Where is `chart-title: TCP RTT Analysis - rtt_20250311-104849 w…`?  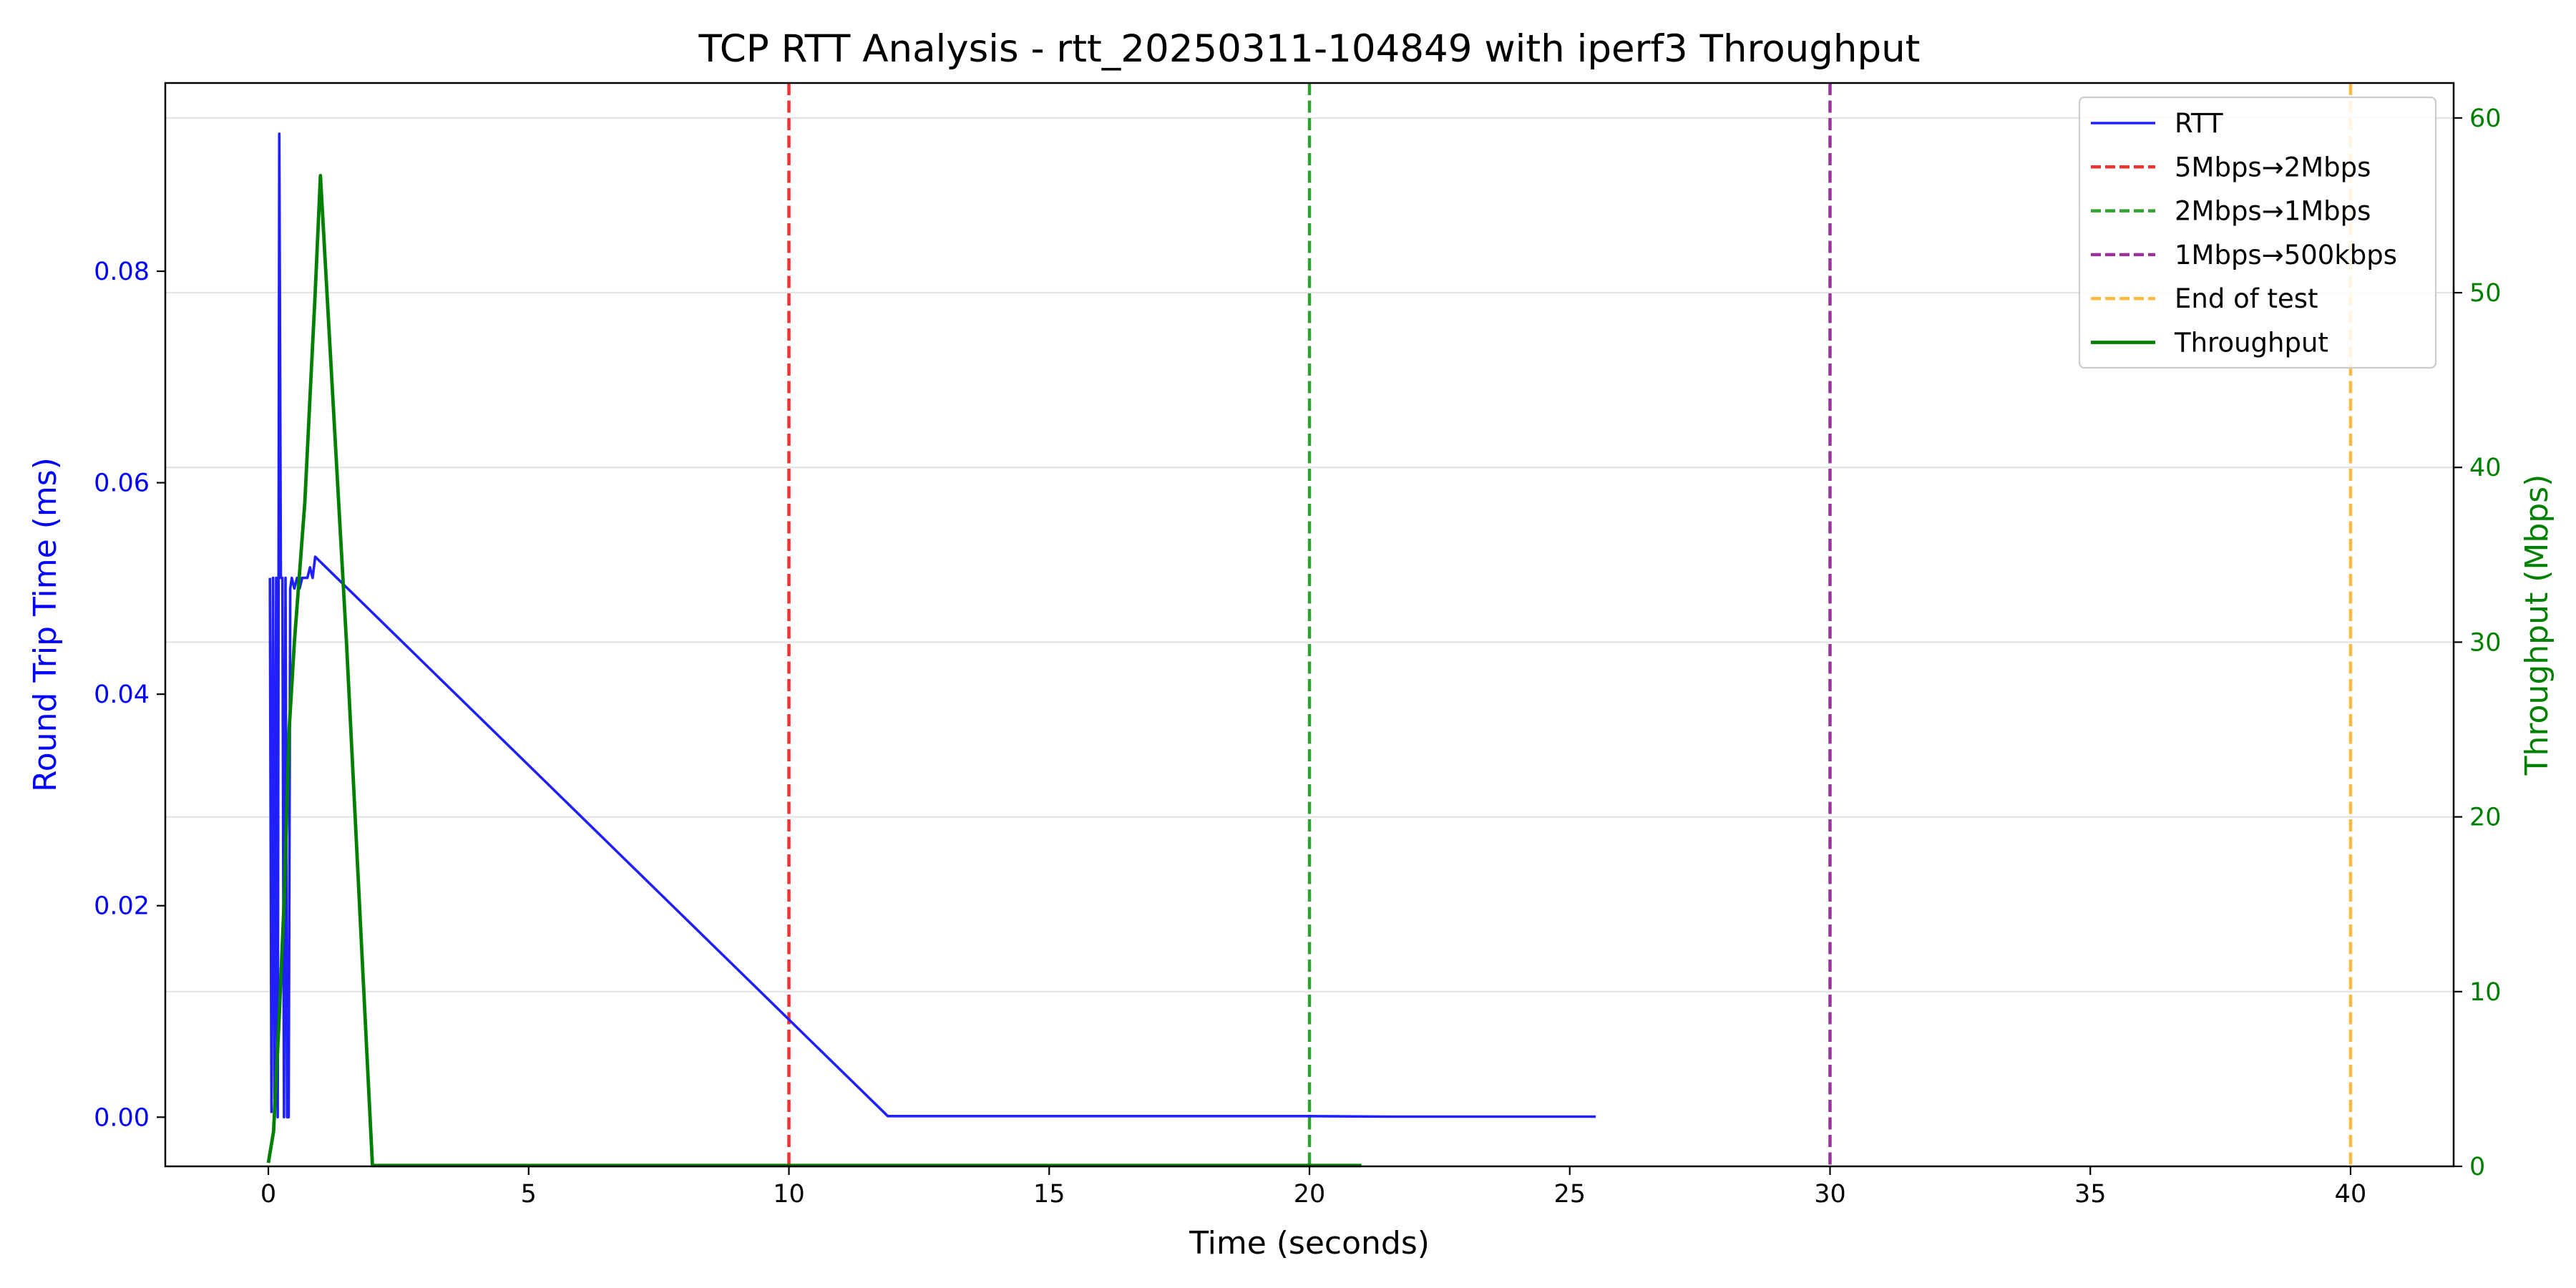
chart-title: TCP RTT Analysis - rtt_20250311-104849 w… is located at coordinates (1309, 49).